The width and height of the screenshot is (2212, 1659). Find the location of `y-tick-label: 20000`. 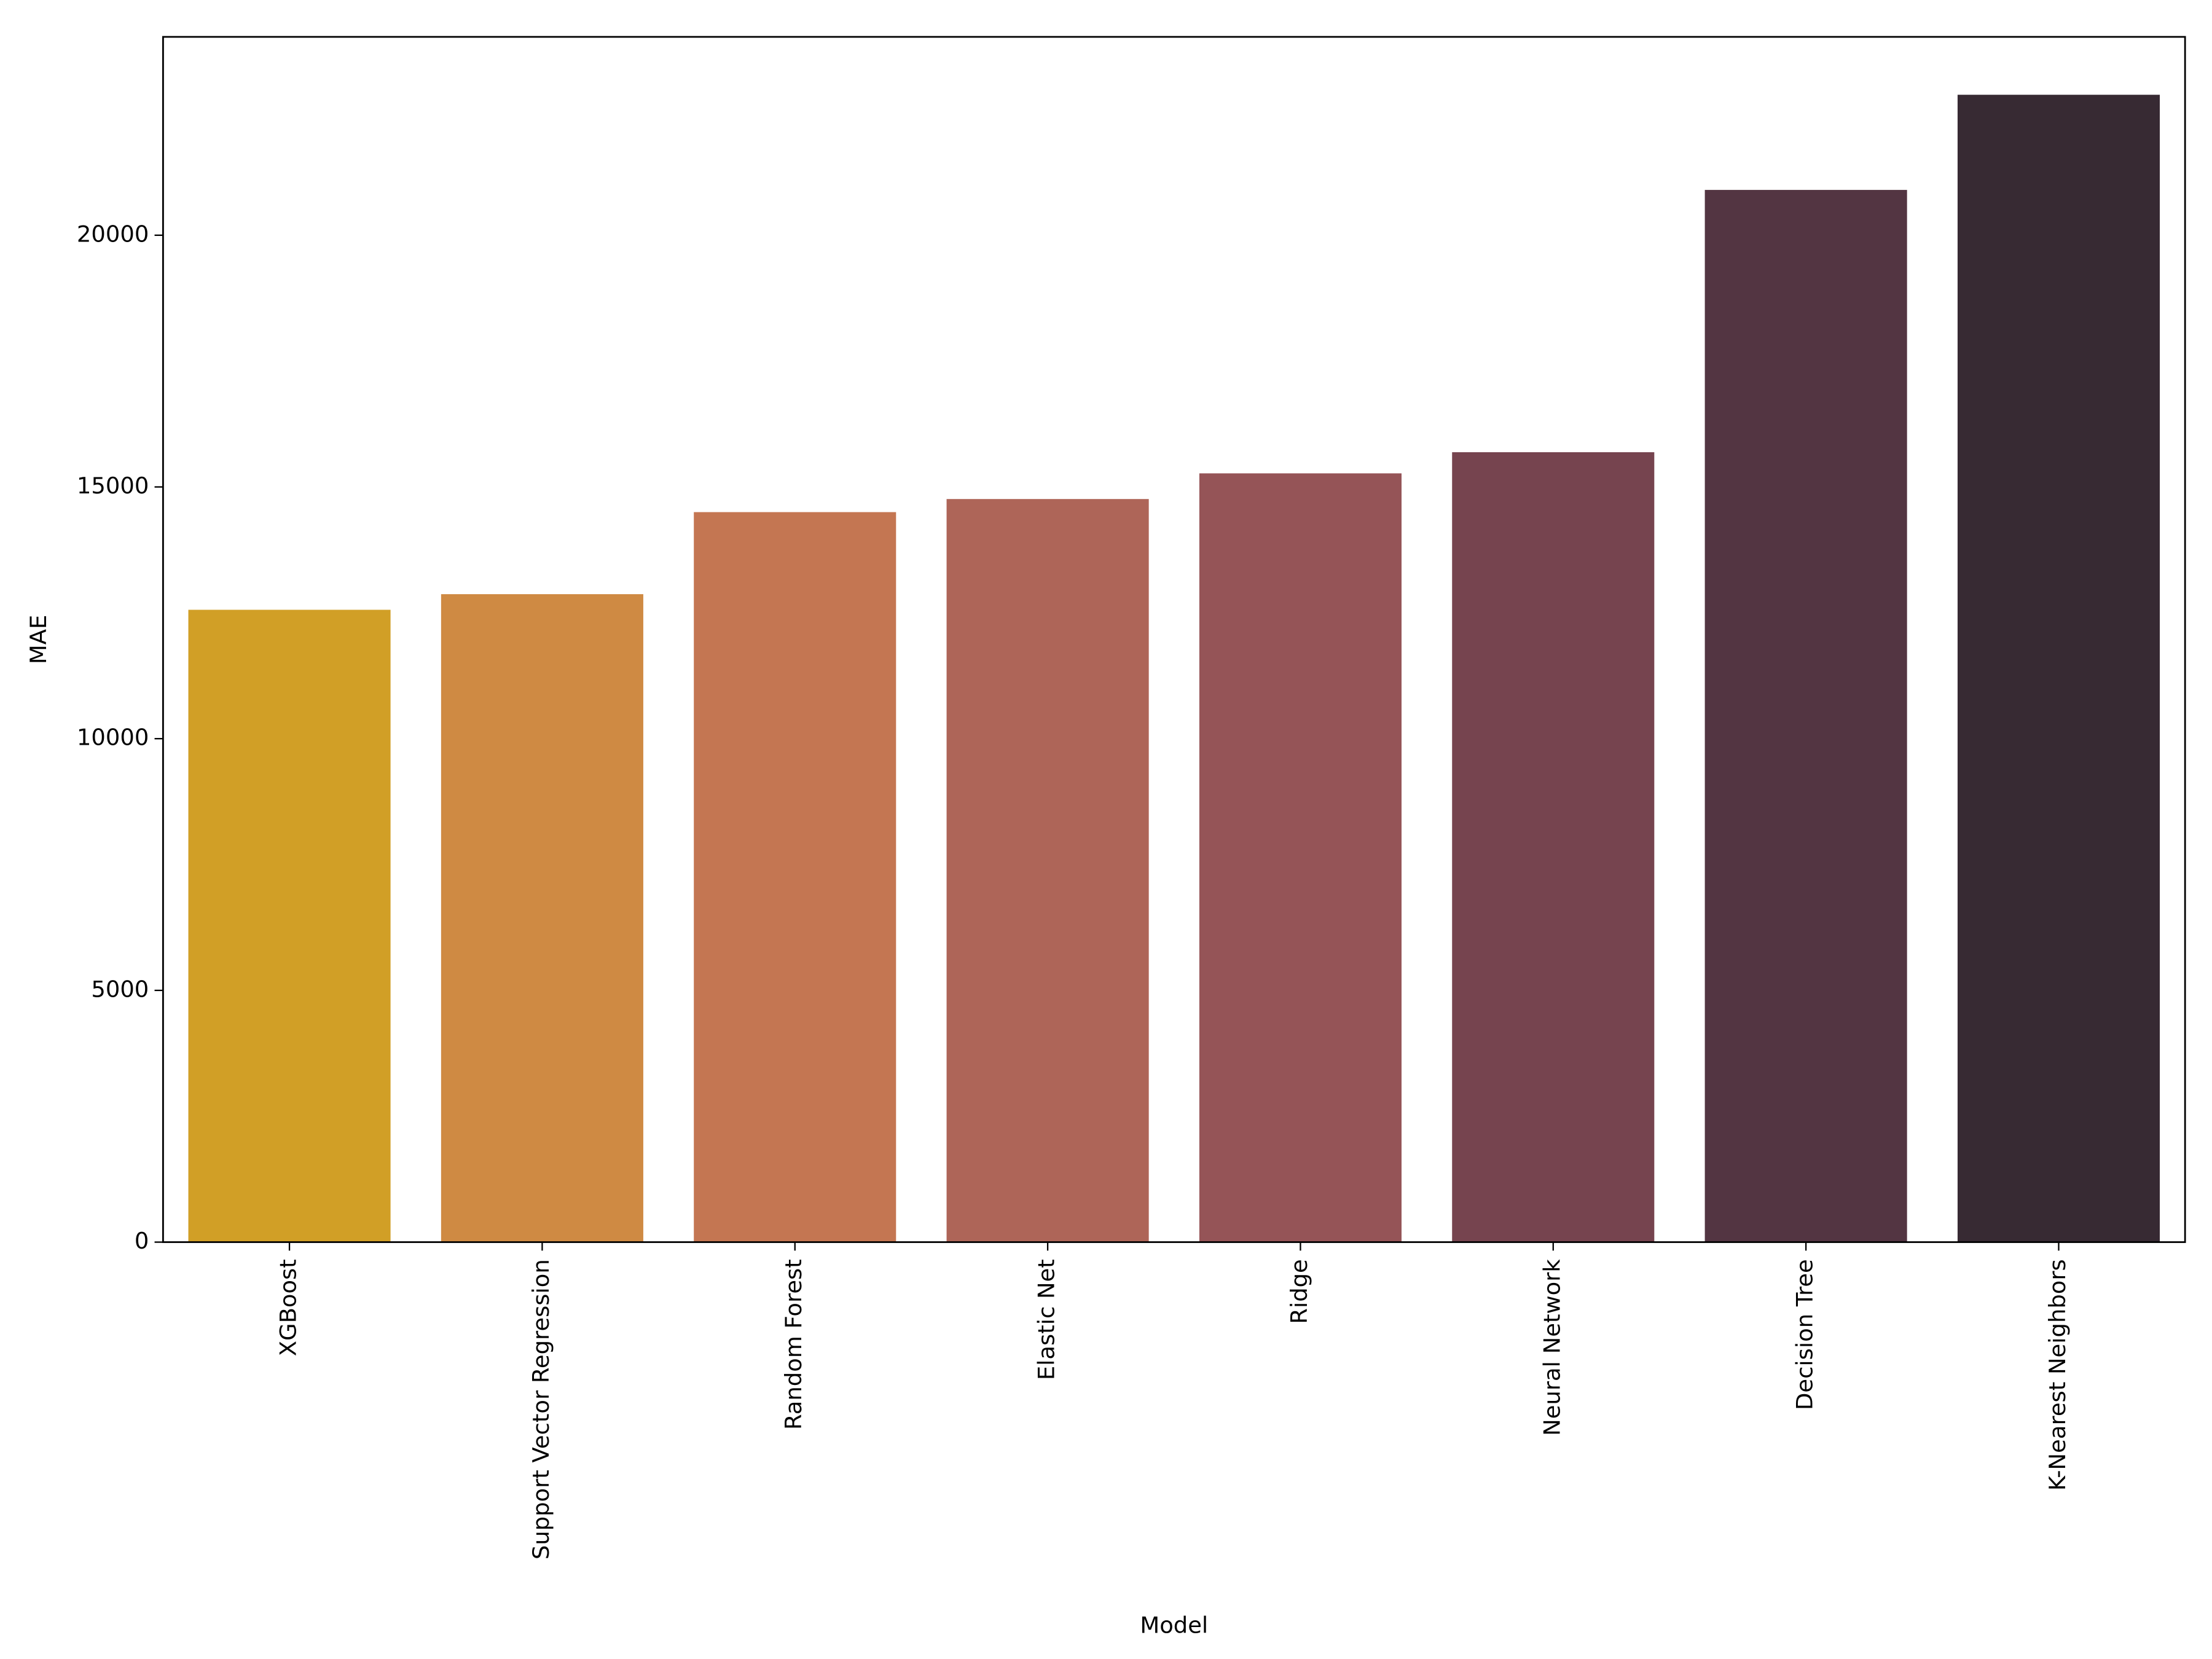

y-tick-label: 20000 is located at coordinates (113, 234).